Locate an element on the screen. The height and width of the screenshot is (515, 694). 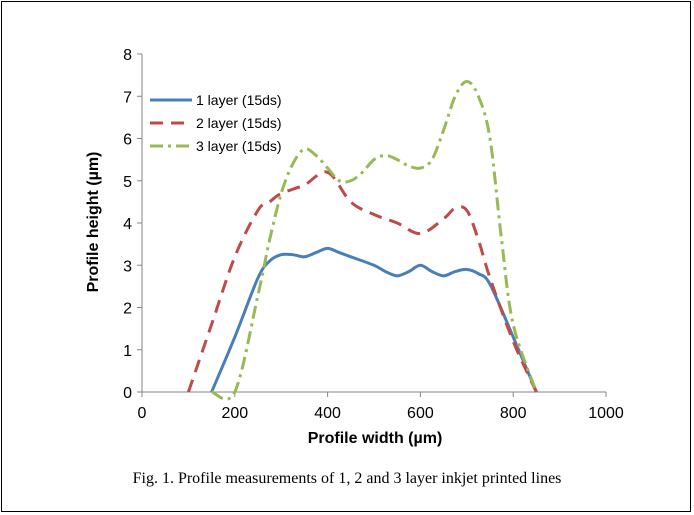
legend-label-1: 1 layer (15ds) is located at coordinates (239, 100).